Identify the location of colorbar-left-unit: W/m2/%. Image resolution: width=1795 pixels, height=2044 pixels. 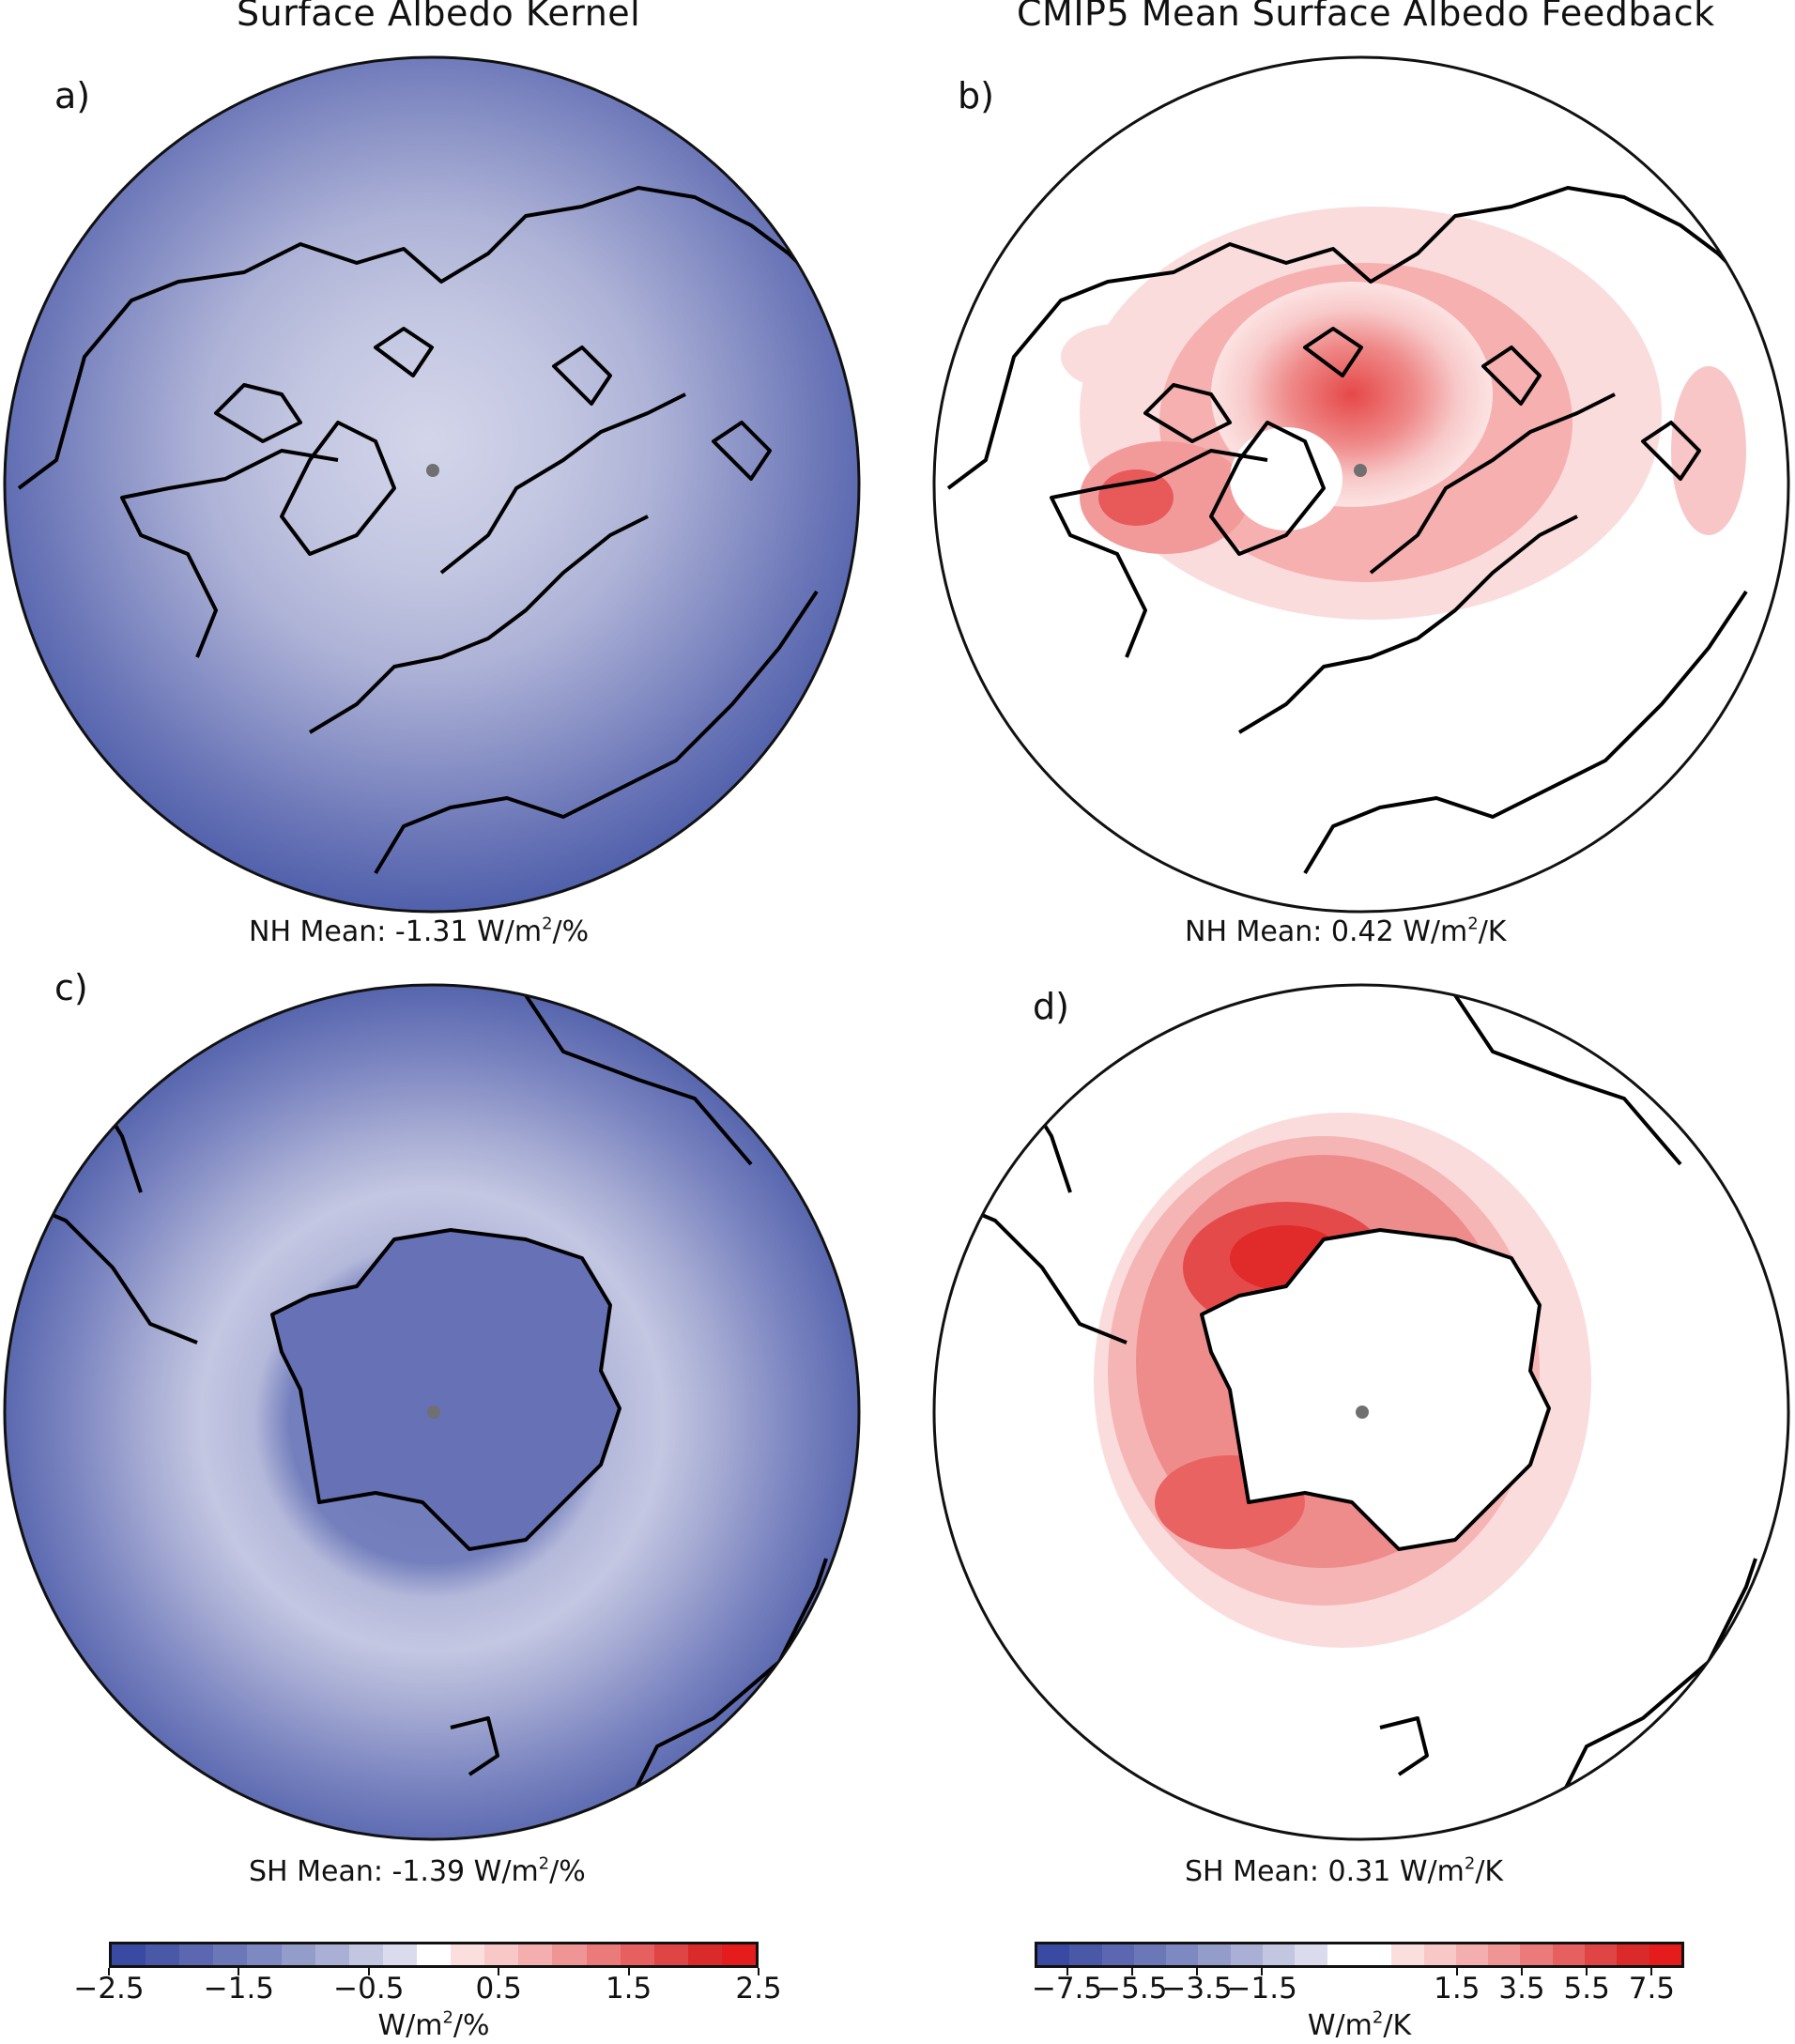
(433, 2024).